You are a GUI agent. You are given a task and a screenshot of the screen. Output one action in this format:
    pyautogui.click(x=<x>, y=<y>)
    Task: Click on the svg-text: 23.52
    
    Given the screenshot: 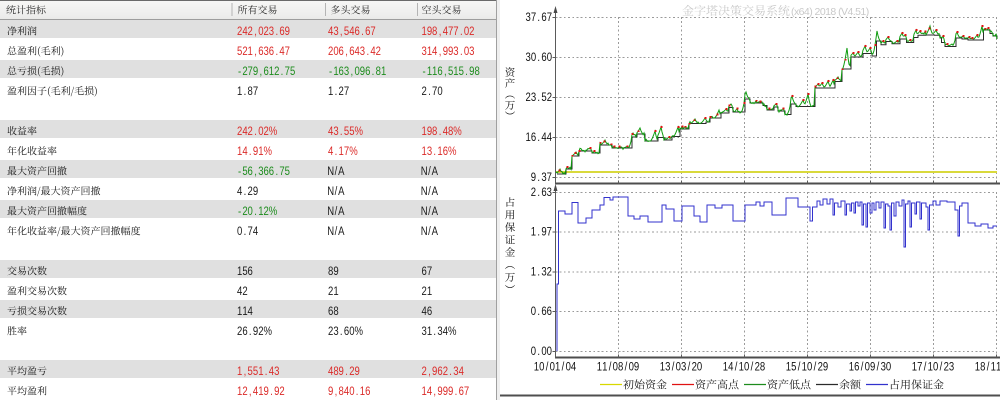 What is the action you would take?
    pyautogui.click(x=539, y=97)
    